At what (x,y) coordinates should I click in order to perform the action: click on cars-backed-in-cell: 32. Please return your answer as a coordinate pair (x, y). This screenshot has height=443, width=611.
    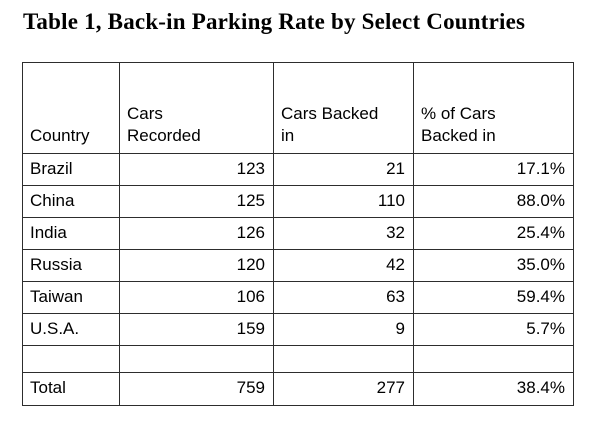
    Looking at the image, I should click on (343, 233).